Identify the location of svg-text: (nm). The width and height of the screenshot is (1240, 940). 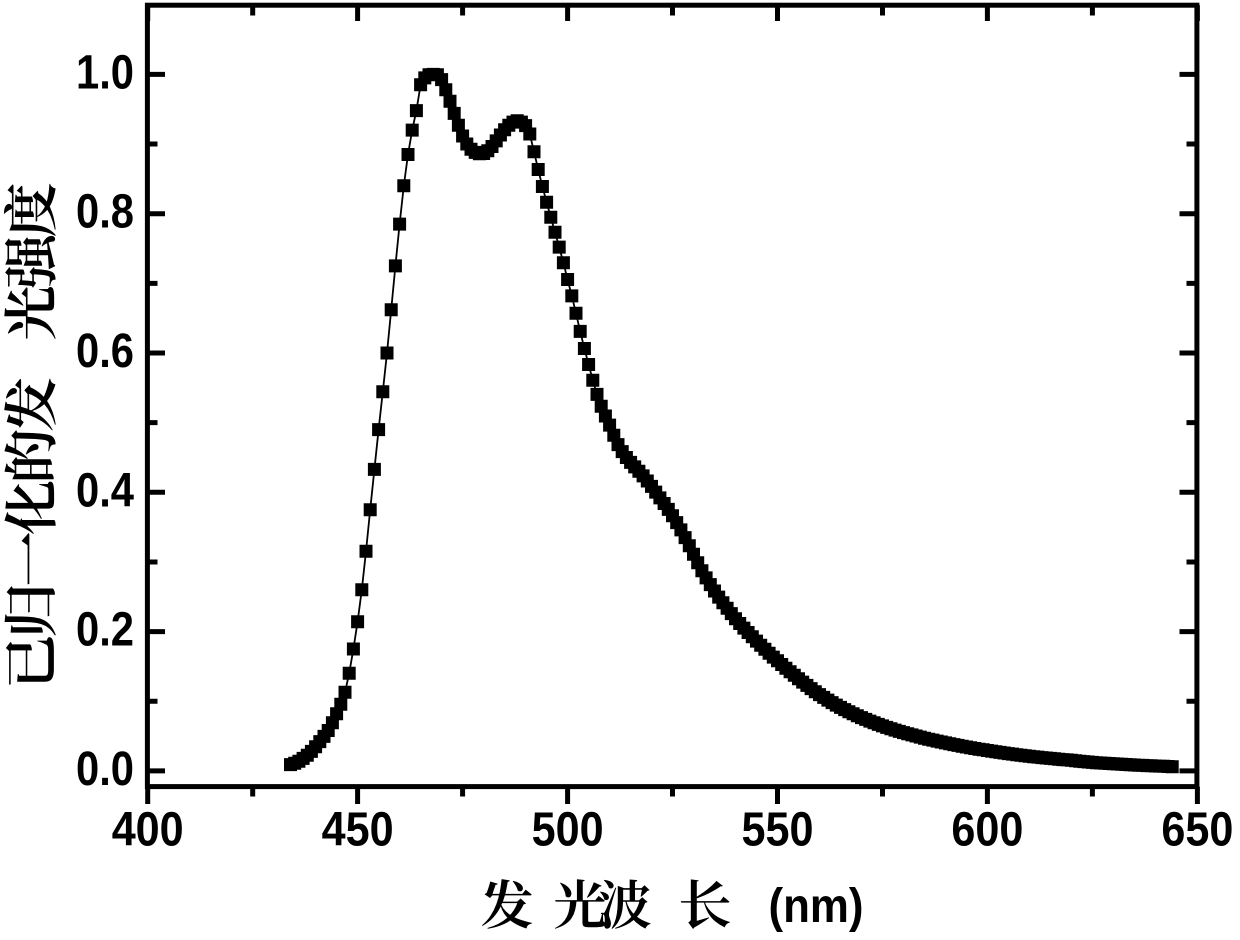
(816, 906).